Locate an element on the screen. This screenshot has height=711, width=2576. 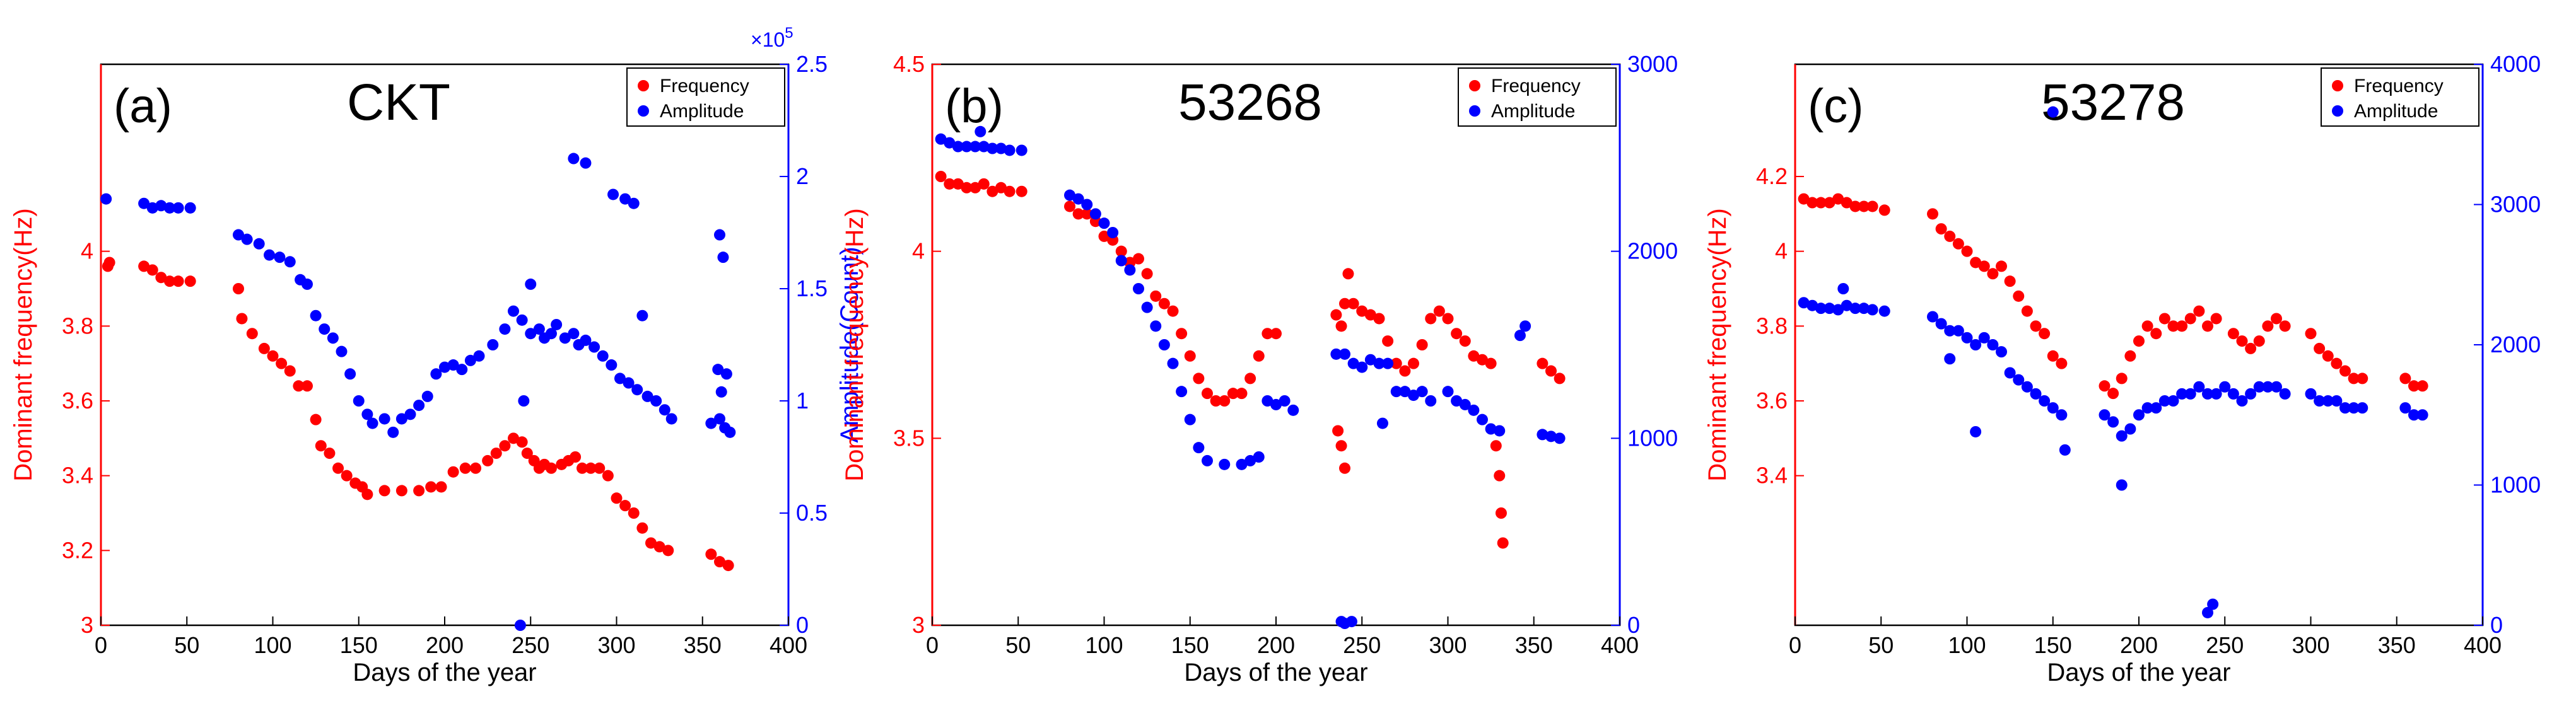
y-left-tick-label: 3 is located at coordinates (87, 625).